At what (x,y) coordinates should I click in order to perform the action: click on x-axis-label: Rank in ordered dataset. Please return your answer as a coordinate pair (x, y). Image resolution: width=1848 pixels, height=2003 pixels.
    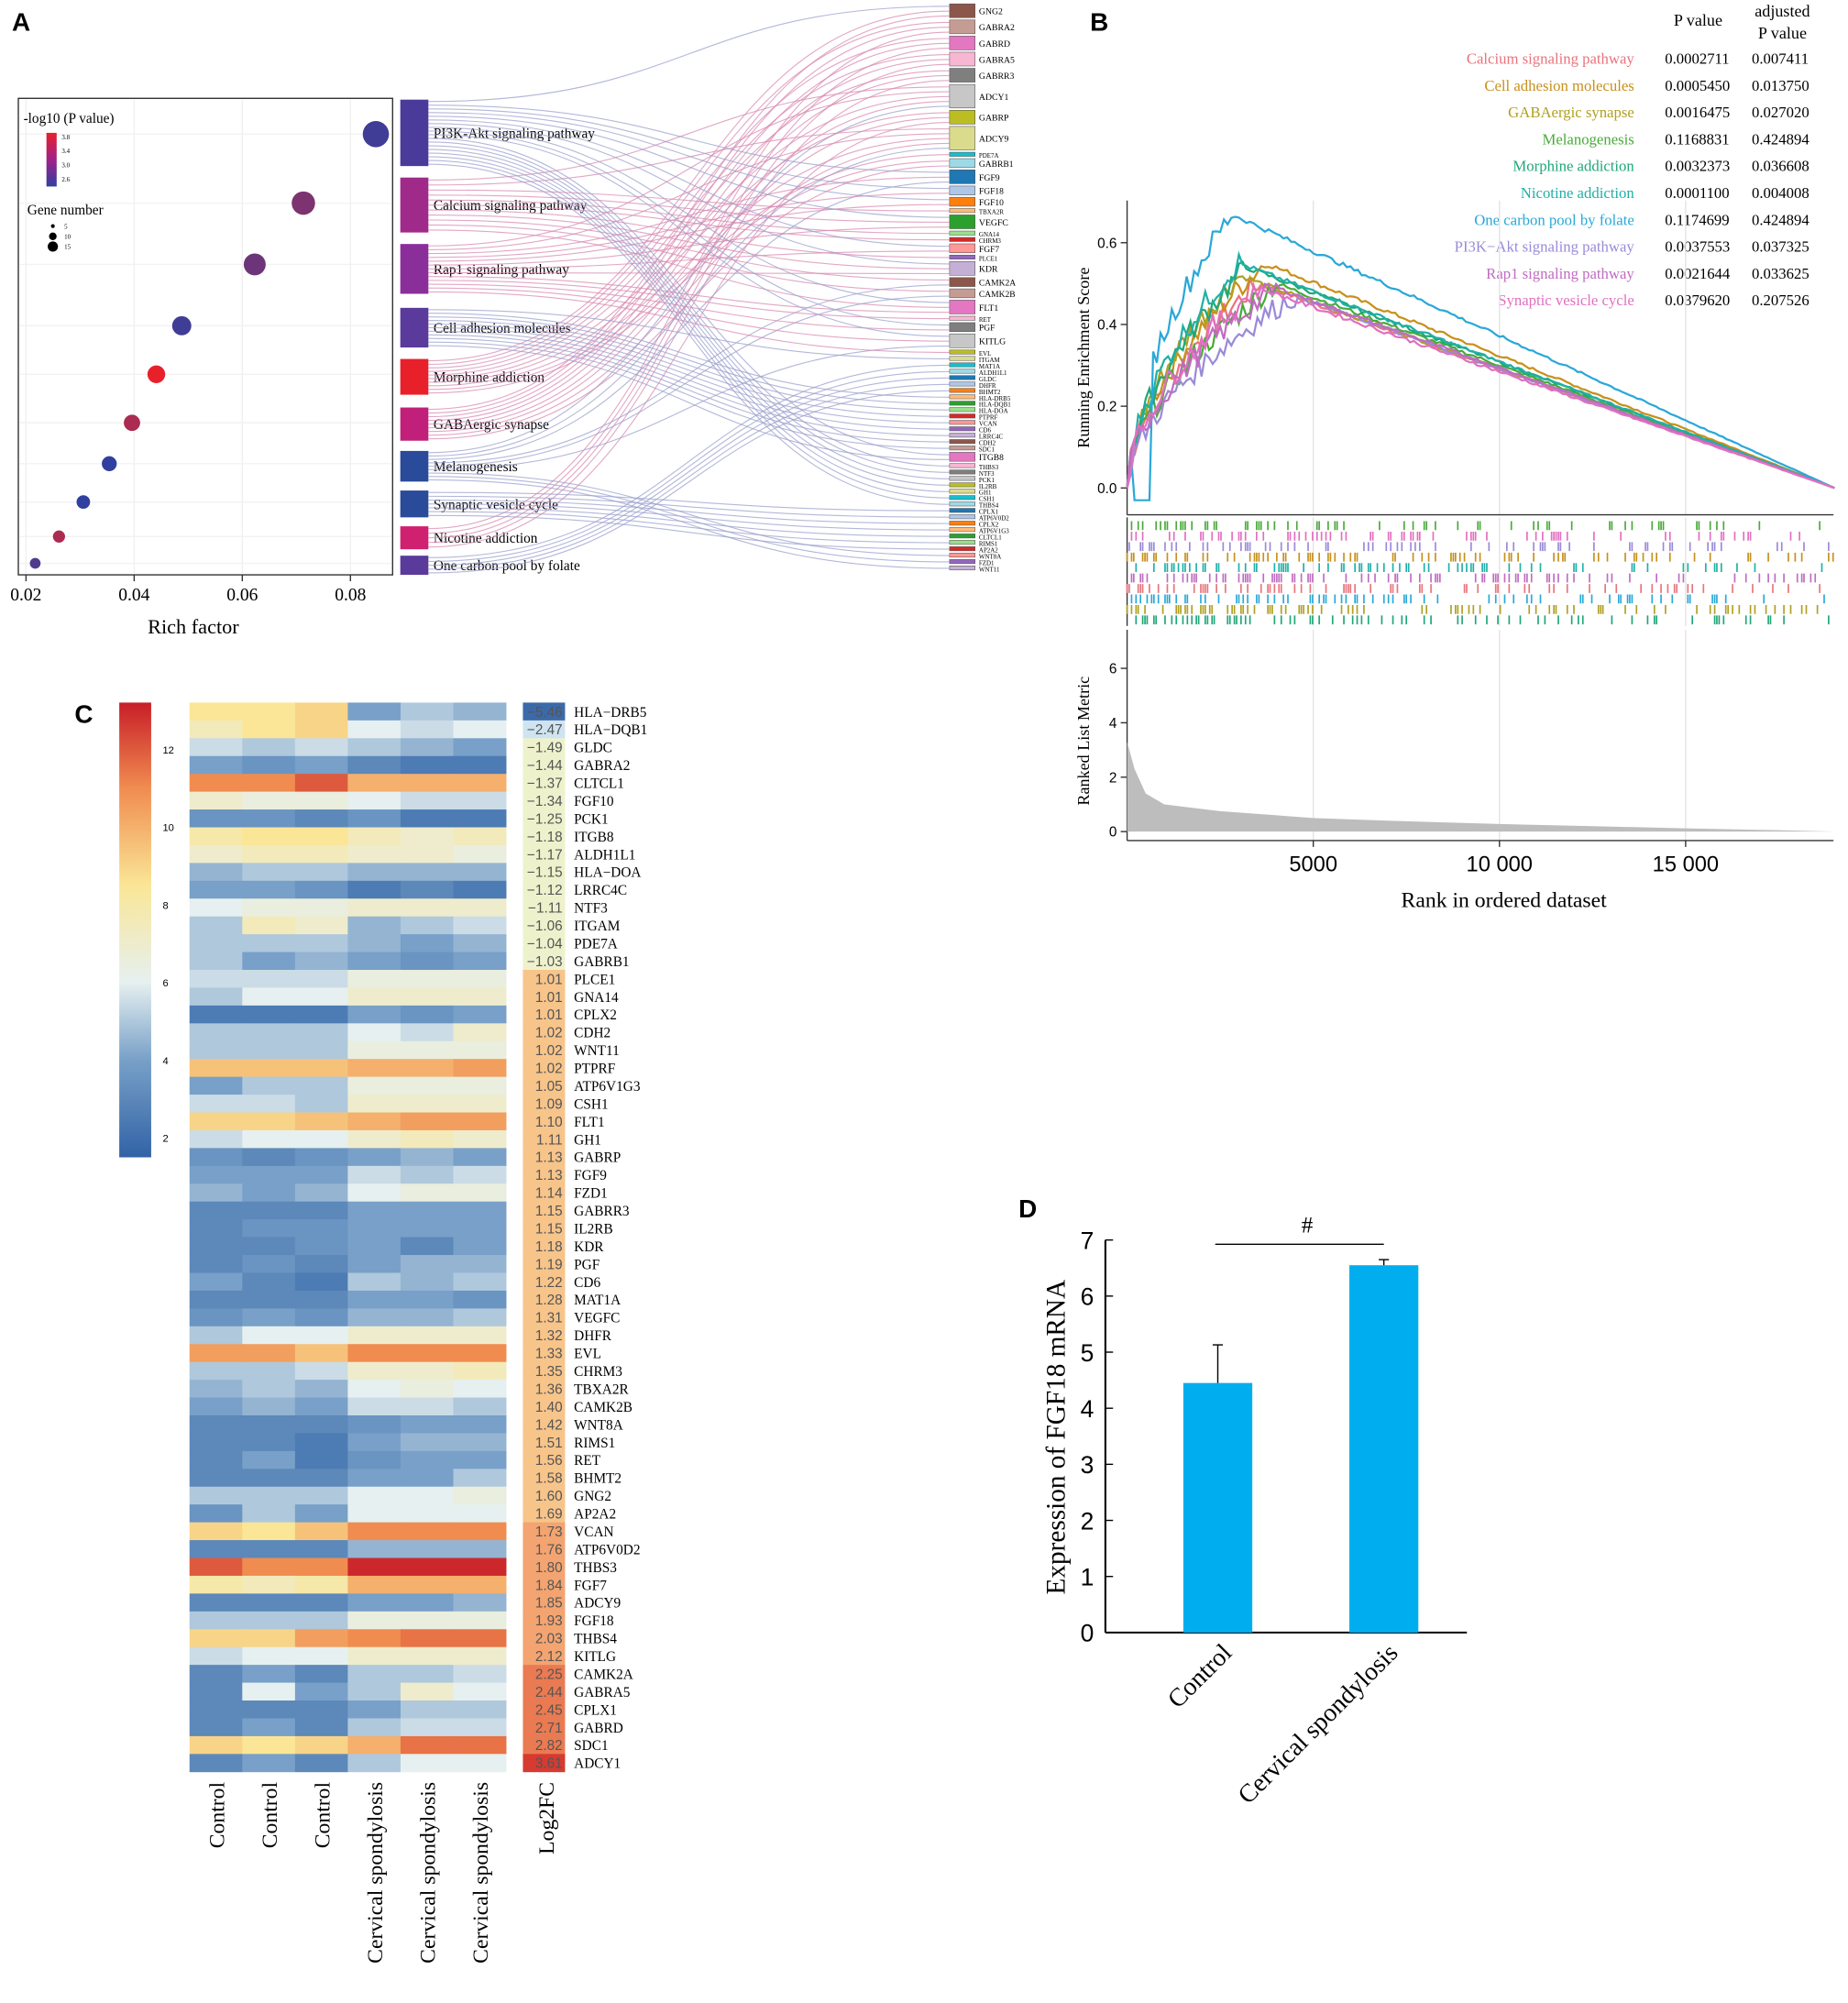
    Looking at the image, I should click on (1505, 900).